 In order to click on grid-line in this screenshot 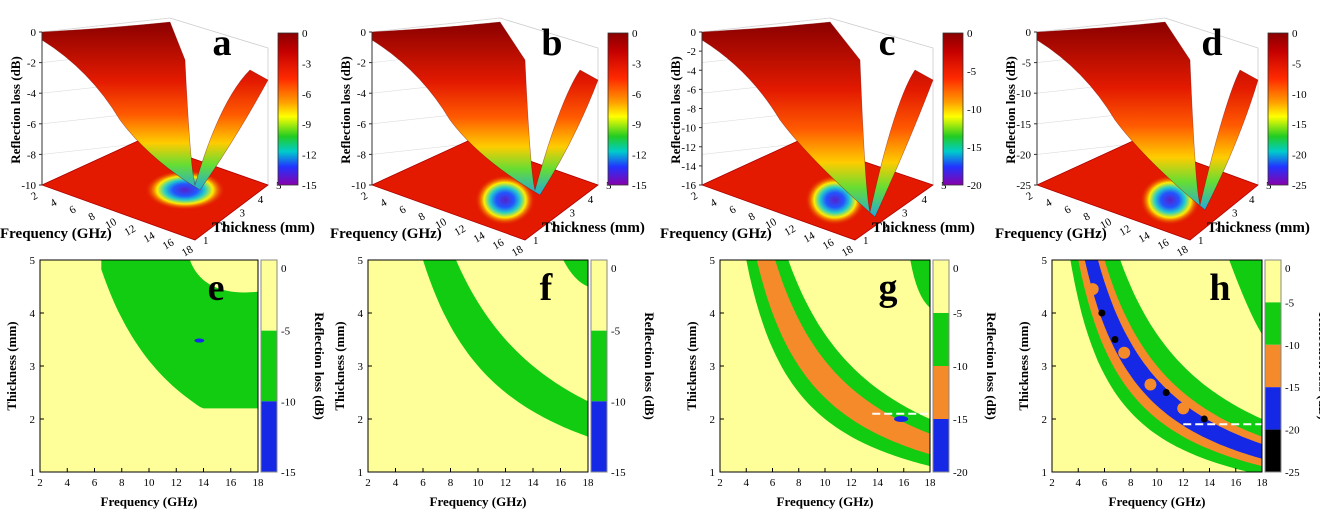, I will do `click(1101, 25)`.